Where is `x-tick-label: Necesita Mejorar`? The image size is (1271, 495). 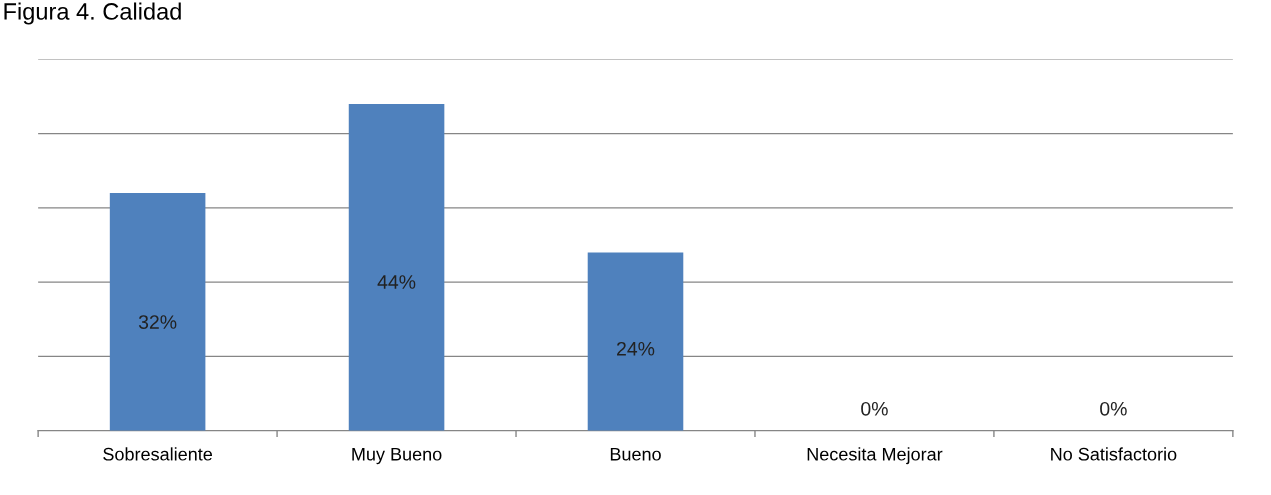 x-tick-label: Necesita Mejorar is located at coordinates (875, 456).